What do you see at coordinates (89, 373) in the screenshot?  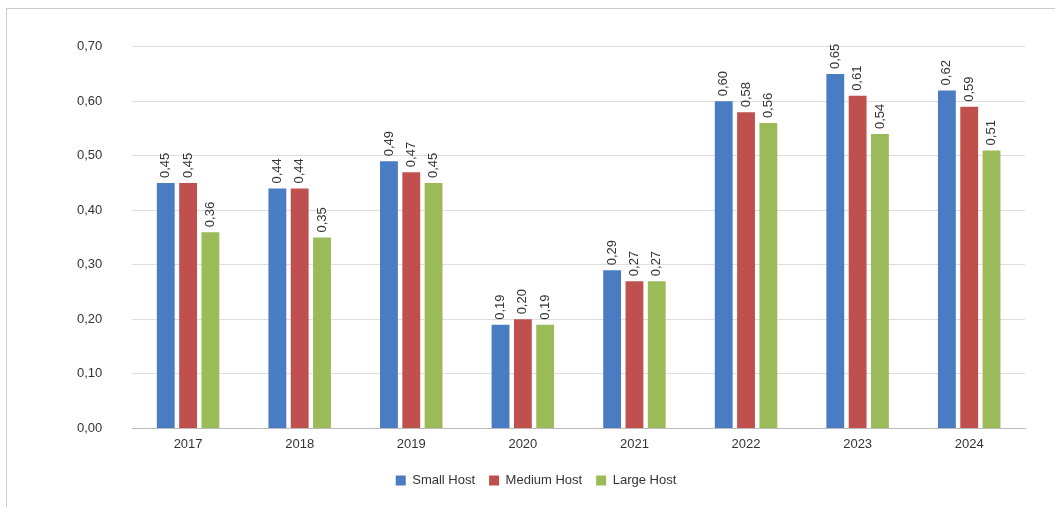 I see `y-tick-label: 0,10` at bounding box center [89, 373].